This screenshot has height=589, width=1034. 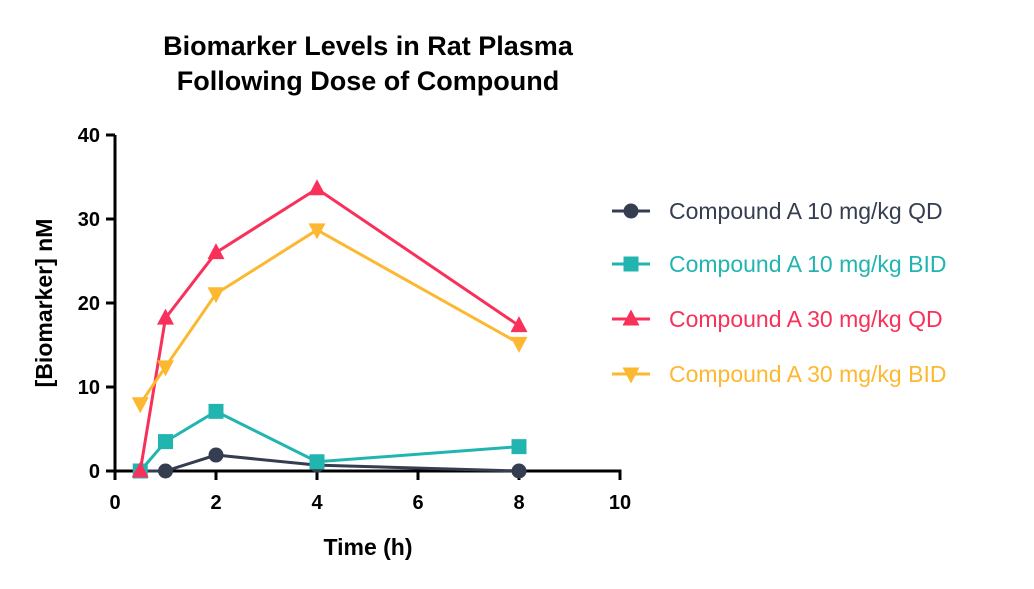 I want to click on x-tick-label: 2, so click(x=215, y=503).